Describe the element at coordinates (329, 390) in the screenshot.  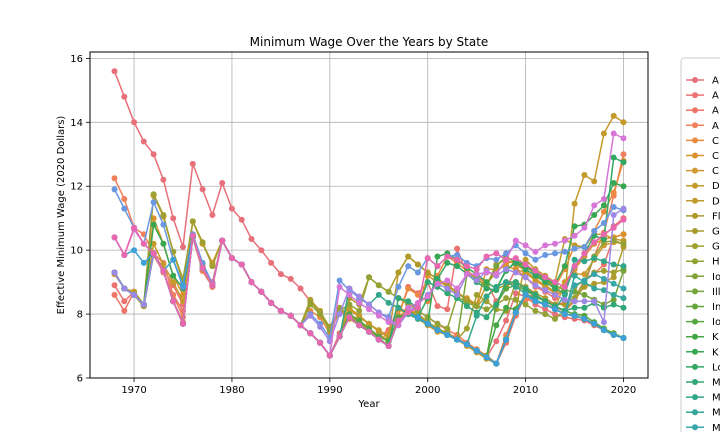
I see `x-tick-label: 1990` at that location.